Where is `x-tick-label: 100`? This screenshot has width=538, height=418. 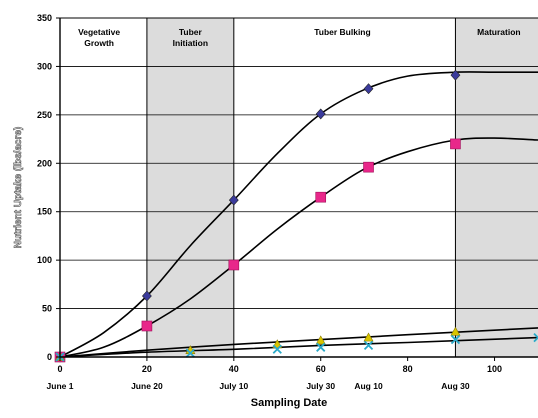
x-tick-label: 100 is located at coordinates (494, 369).